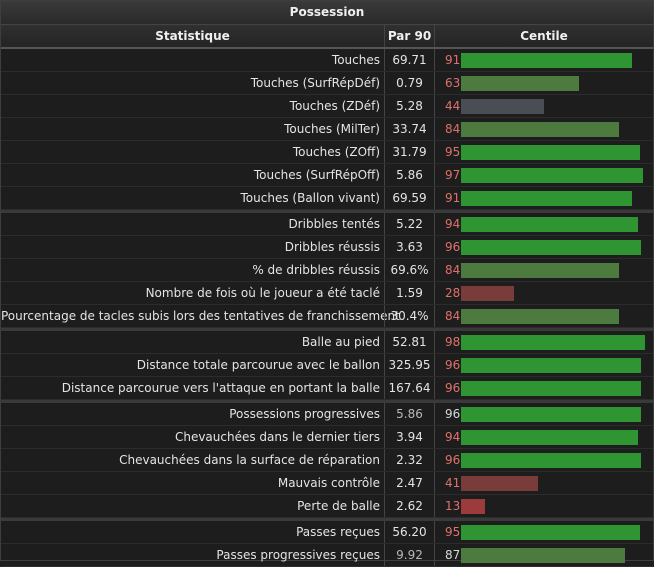 This screenshot has height=567, width=654. I want to click on table-row: Dribbles réussis 3.63 96, so click(327, 247).